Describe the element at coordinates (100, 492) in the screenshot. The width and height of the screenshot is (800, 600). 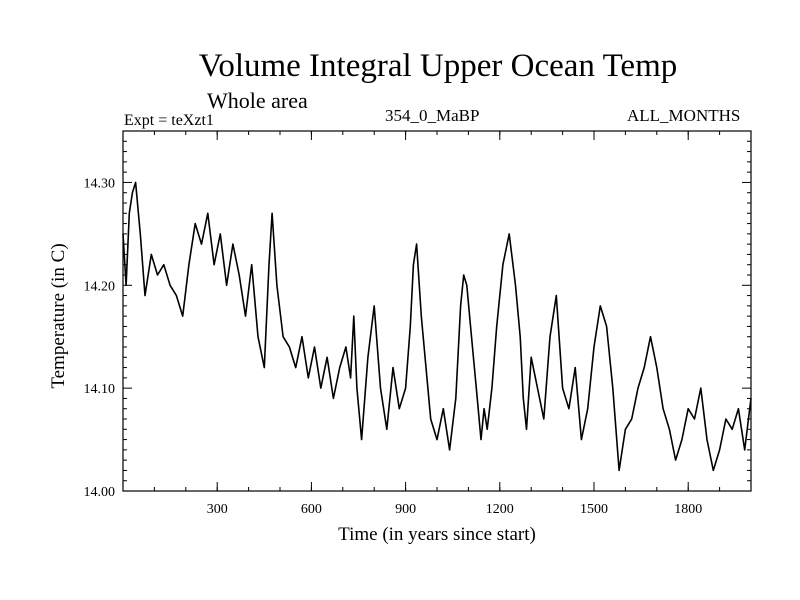
I see `y-tick-label: 14.00` at that location.